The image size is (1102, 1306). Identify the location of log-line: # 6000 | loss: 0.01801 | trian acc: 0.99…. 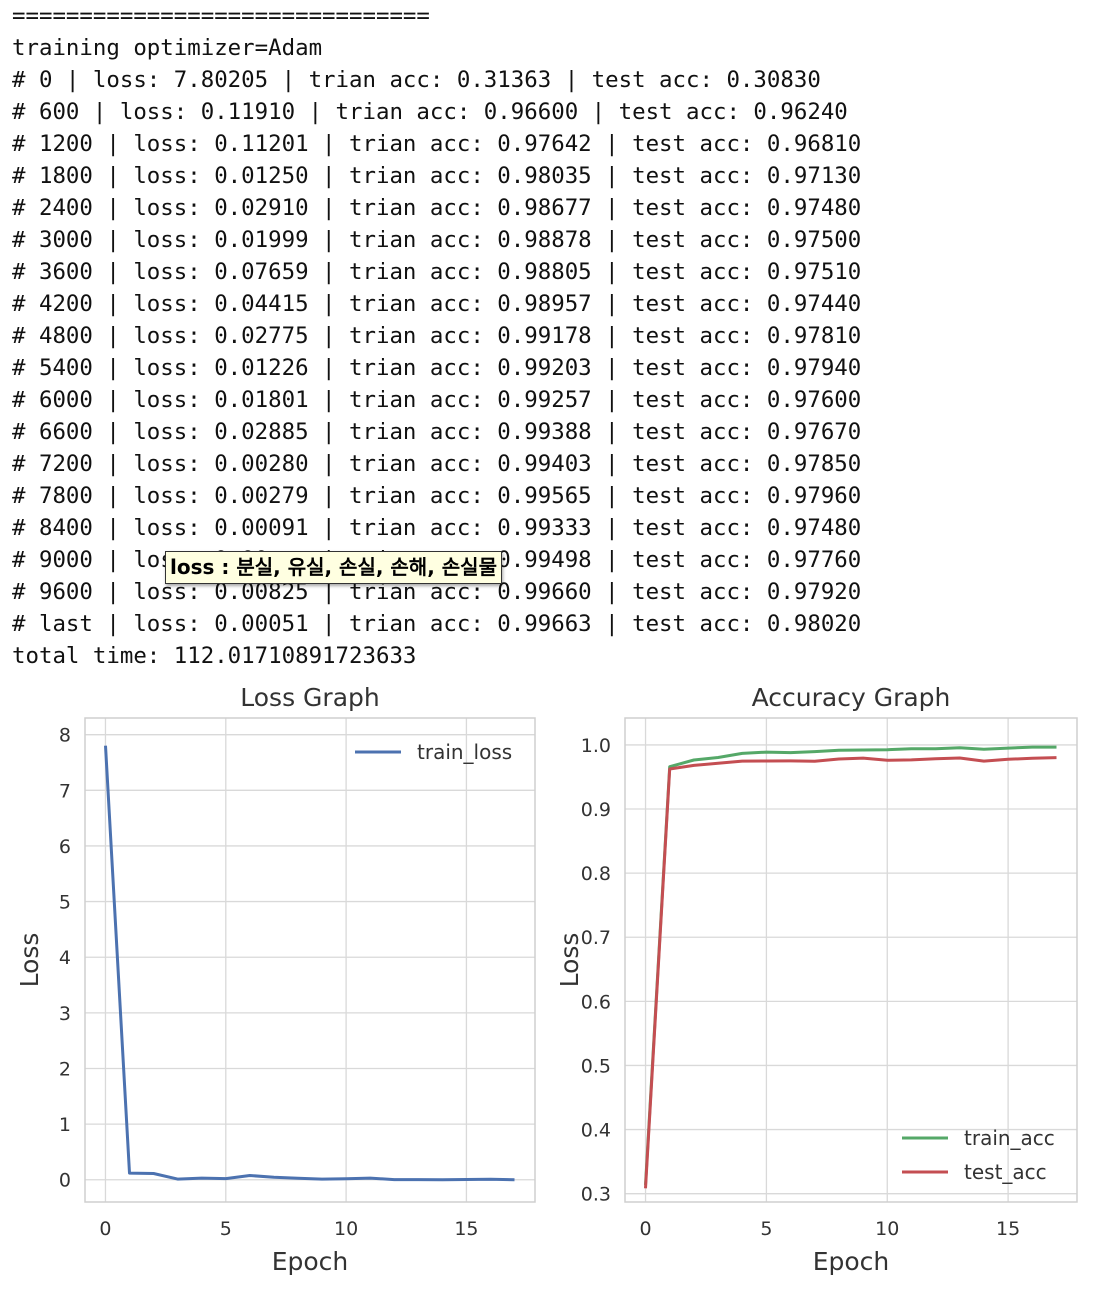
(437, 400).